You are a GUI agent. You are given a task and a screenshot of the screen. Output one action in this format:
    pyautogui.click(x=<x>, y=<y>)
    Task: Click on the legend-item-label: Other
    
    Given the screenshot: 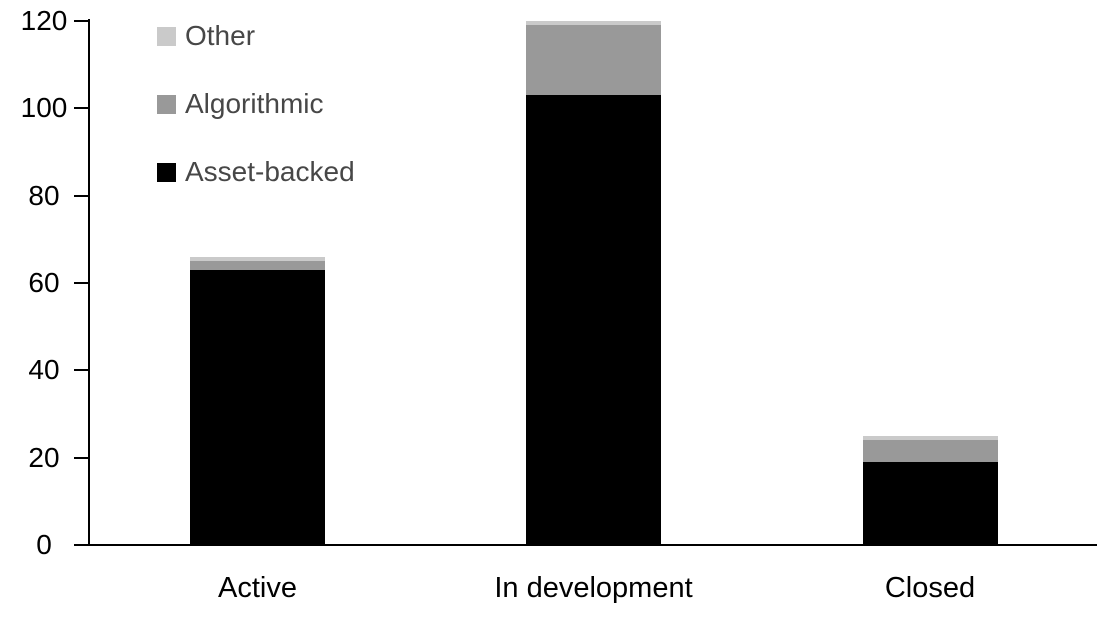 What is the action you would take?
    pyautogui.click(x=220, y=35)
    